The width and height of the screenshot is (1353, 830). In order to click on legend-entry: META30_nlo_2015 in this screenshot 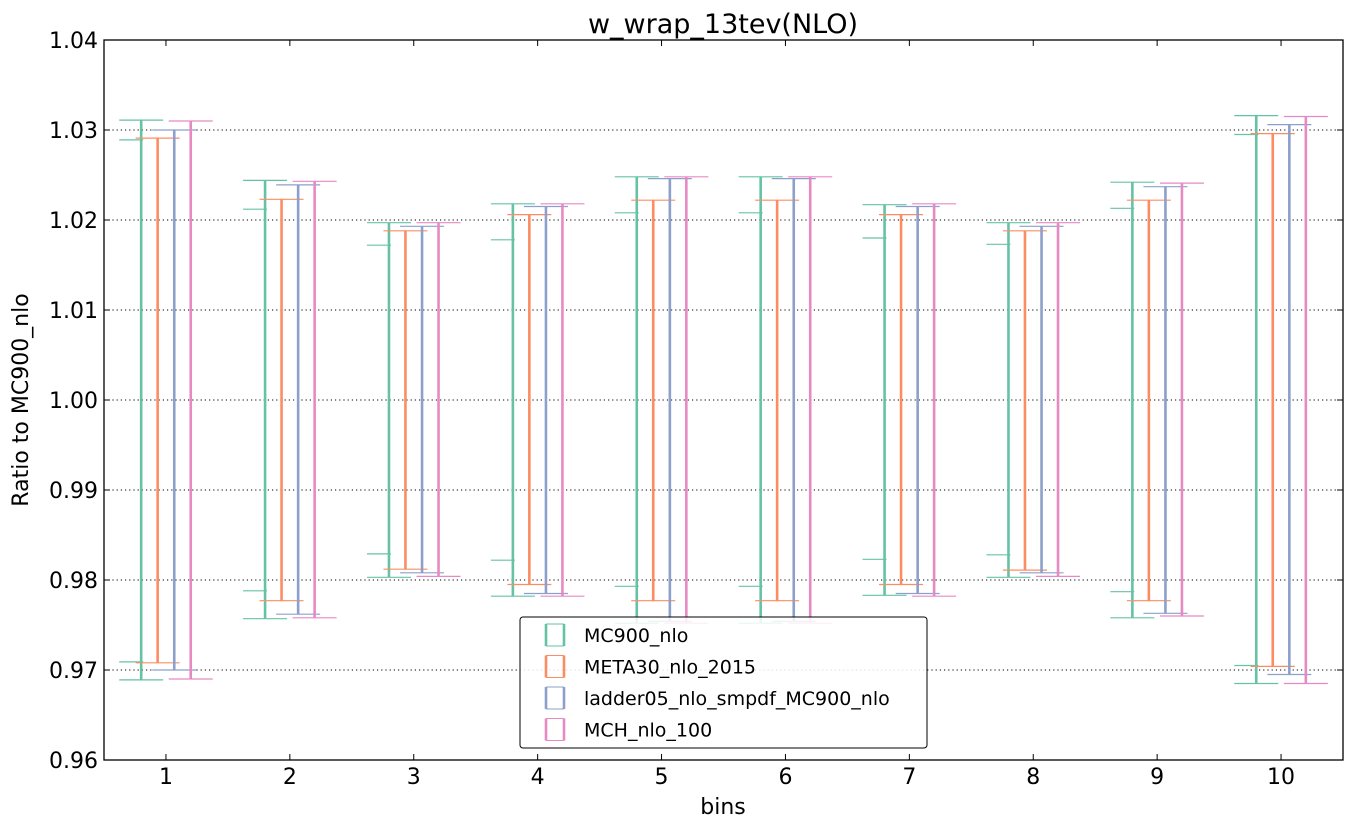, I will do `click(650, 667)`.